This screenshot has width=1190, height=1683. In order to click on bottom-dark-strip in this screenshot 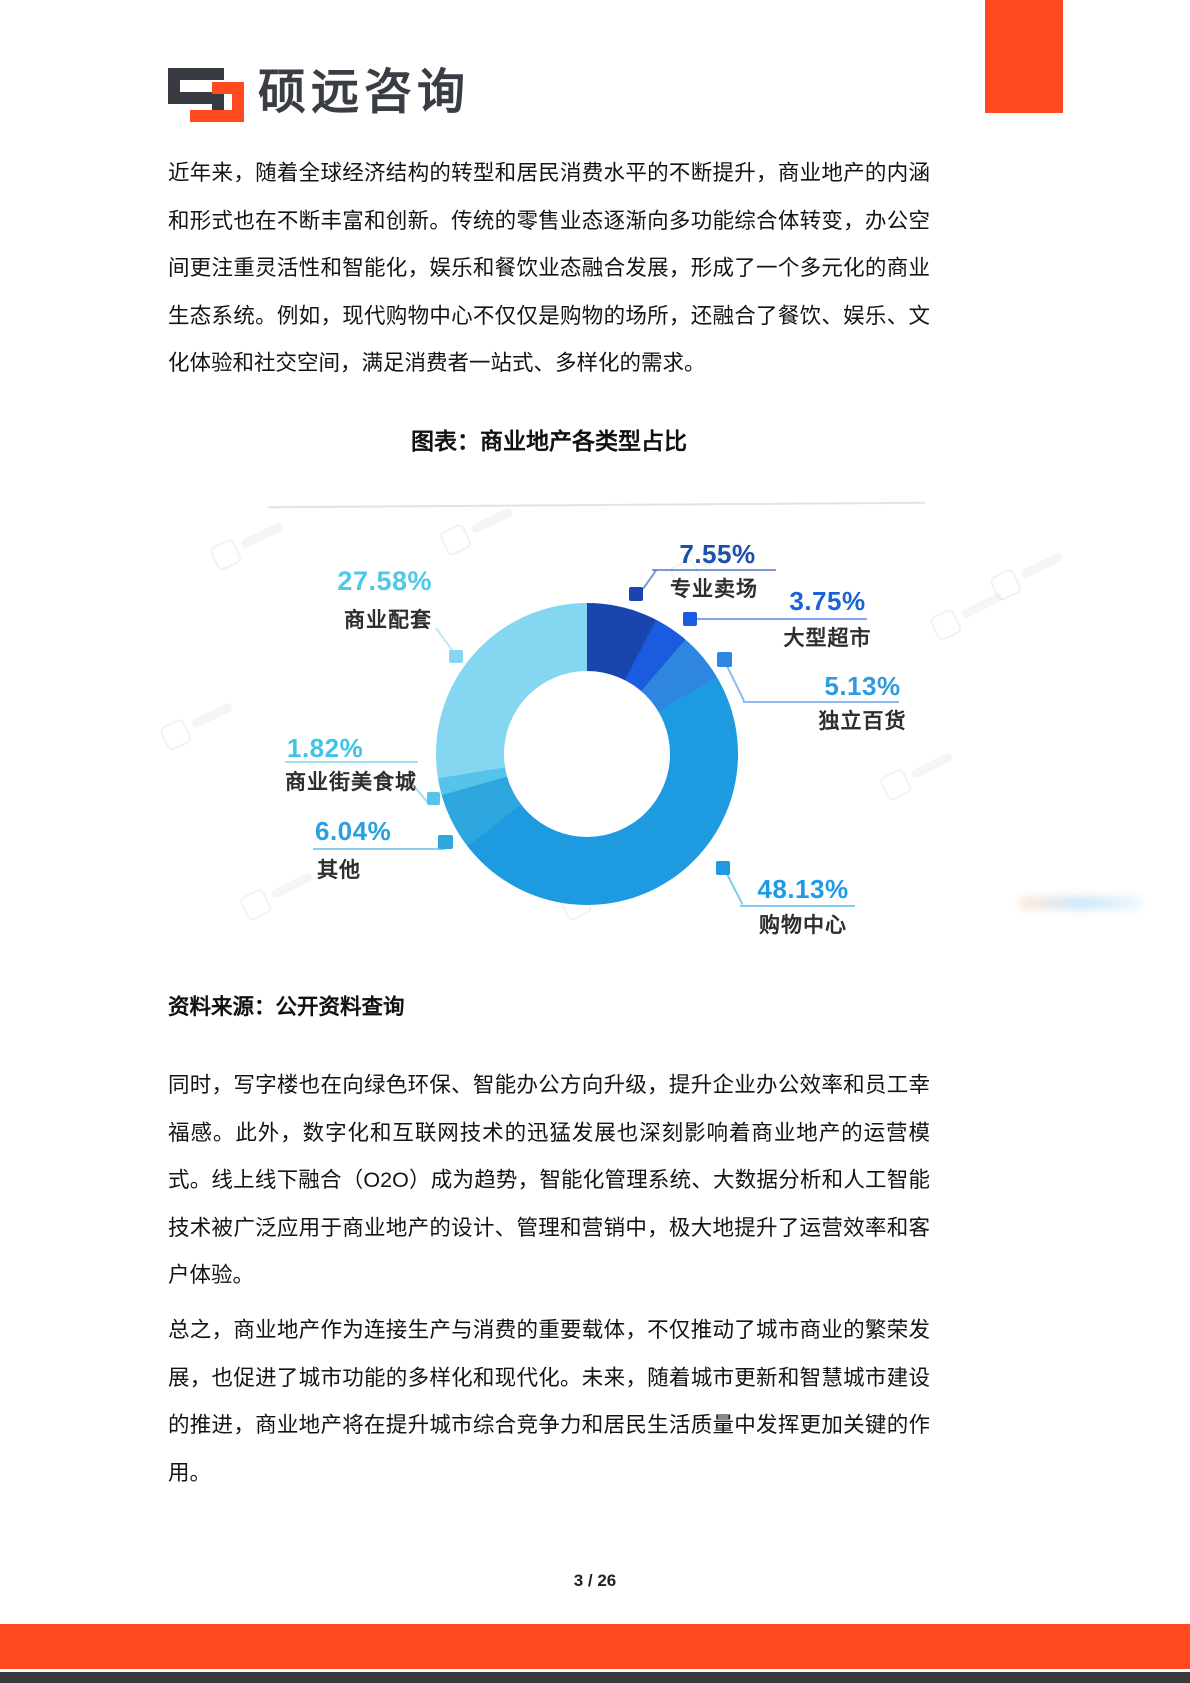, I will do `click(595, 1677)`.